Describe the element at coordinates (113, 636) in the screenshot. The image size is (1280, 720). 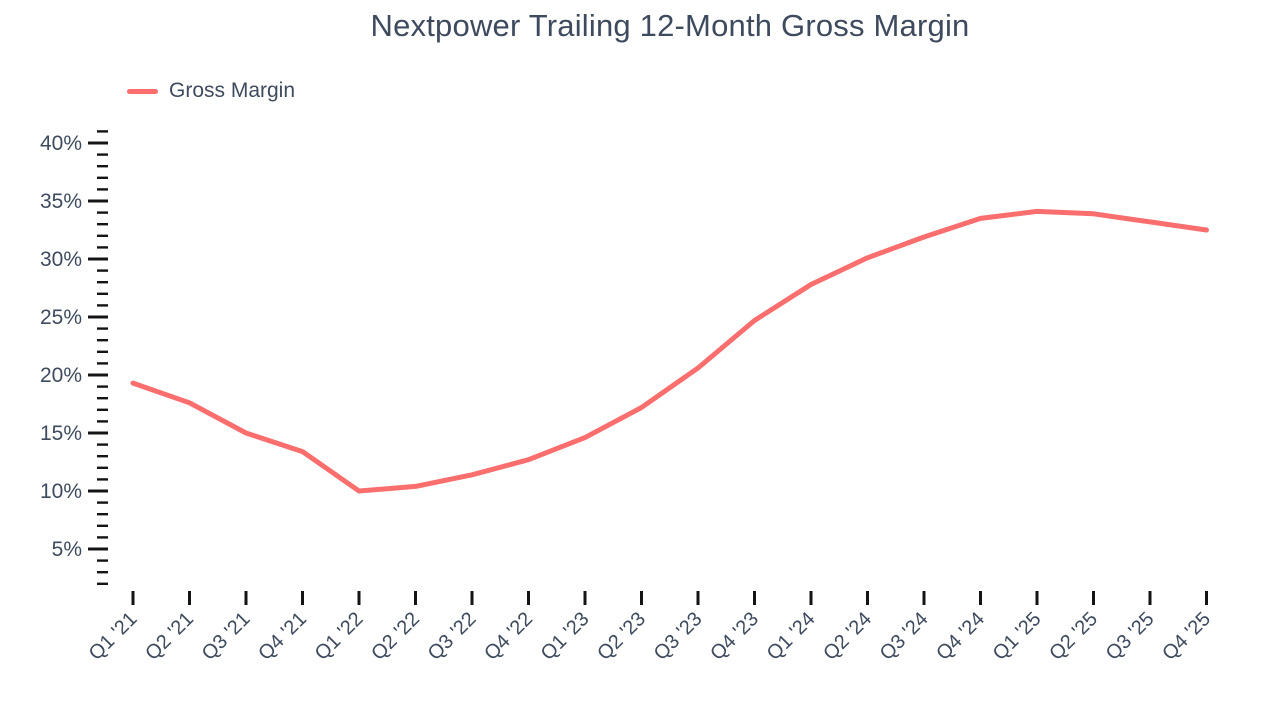
I see `x-tick-label: Q1 '21` at that location.